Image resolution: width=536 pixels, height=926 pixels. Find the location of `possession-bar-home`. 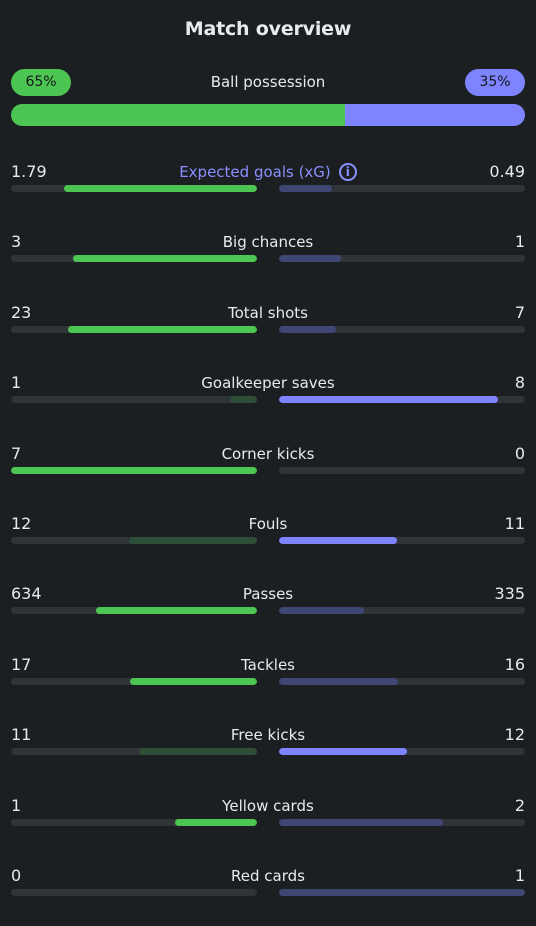

possession-bar-home is located at coordinates (178, 115).